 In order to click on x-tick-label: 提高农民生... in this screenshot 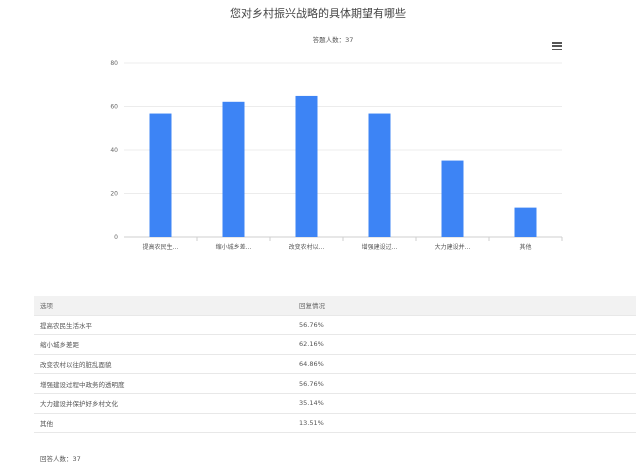, I will do `click(161, 247)`.